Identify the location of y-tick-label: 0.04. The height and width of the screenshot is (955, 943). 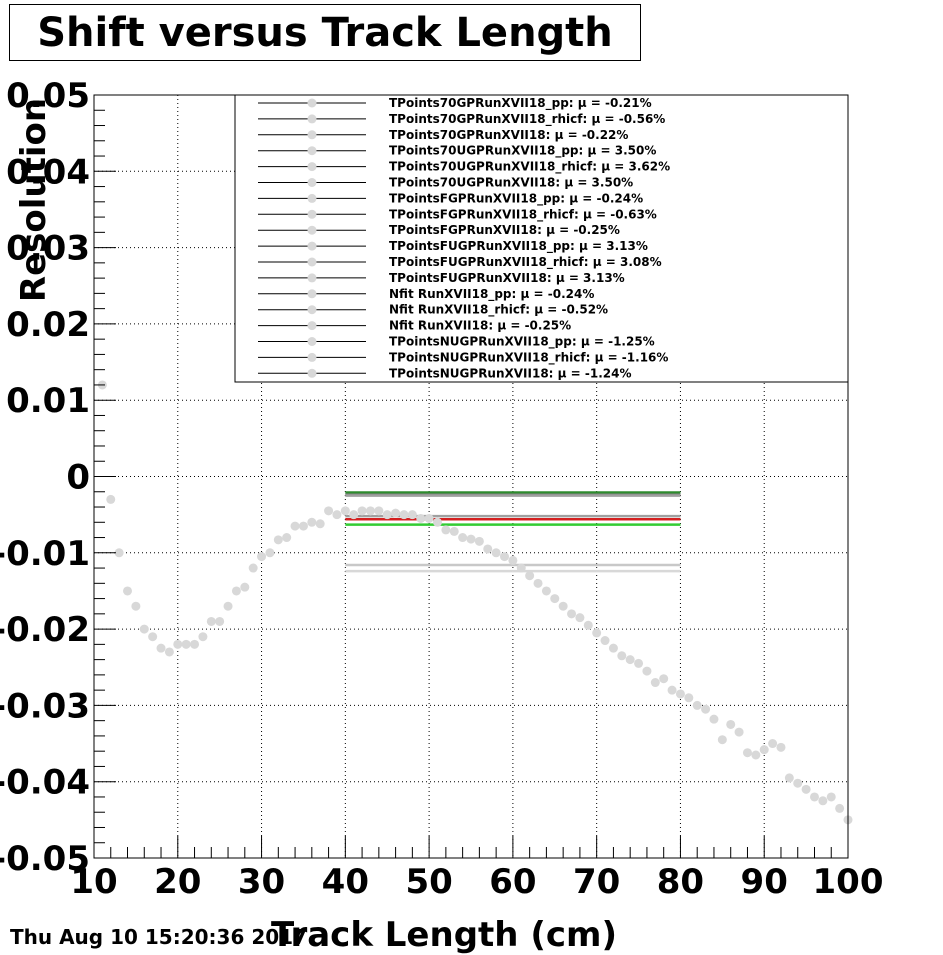
(48, 172).